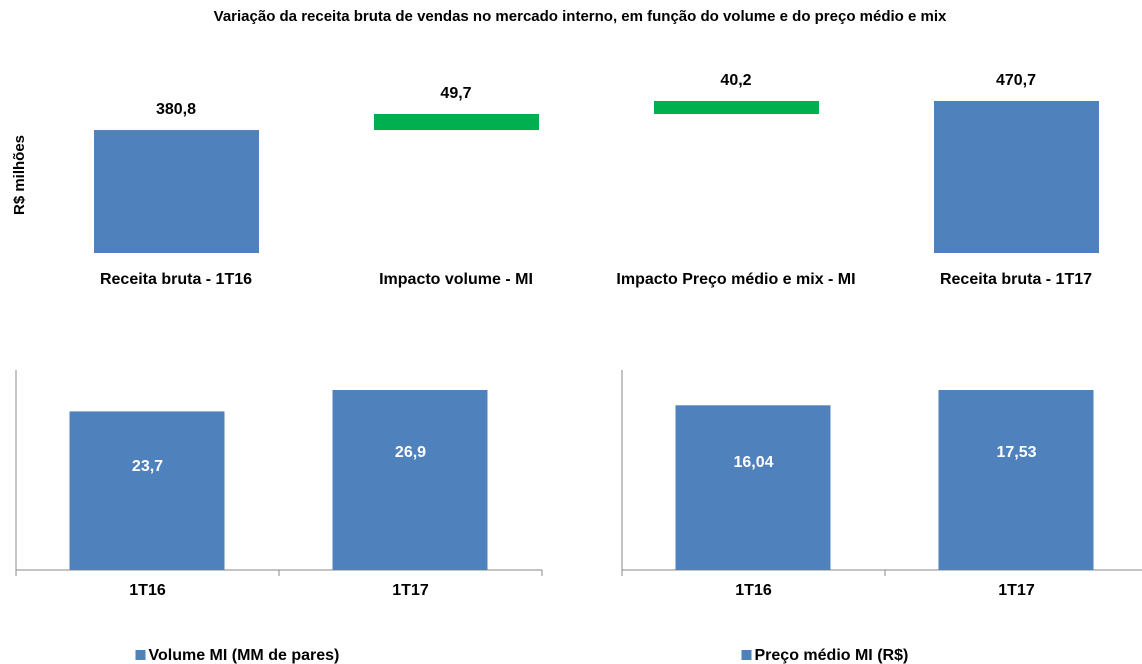  What do you see at coordinates (456, 279) in the screenshot?
I see `x-tick-label: Impacto volume - MI` at bounding box center [456, 279].